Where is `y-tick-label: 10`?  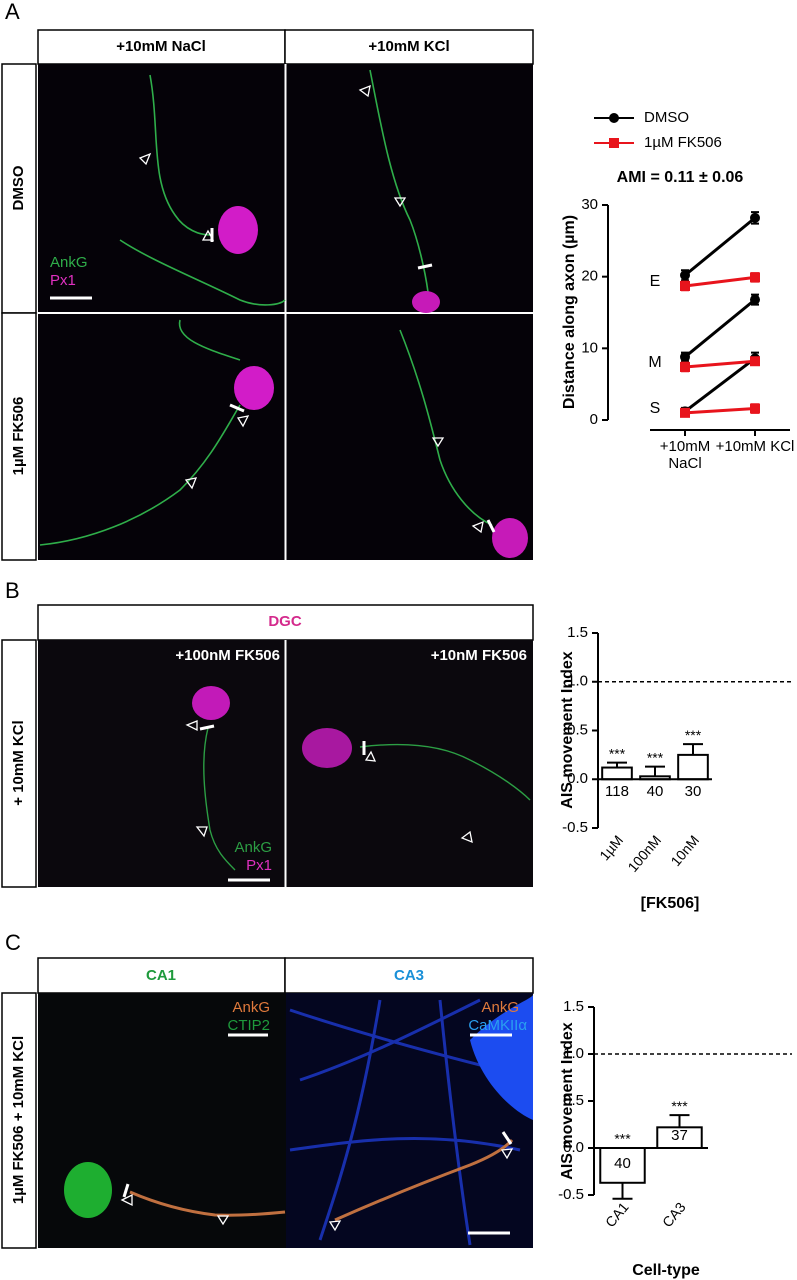
y-tick-label: 10 is located at coordinates (589, 347).